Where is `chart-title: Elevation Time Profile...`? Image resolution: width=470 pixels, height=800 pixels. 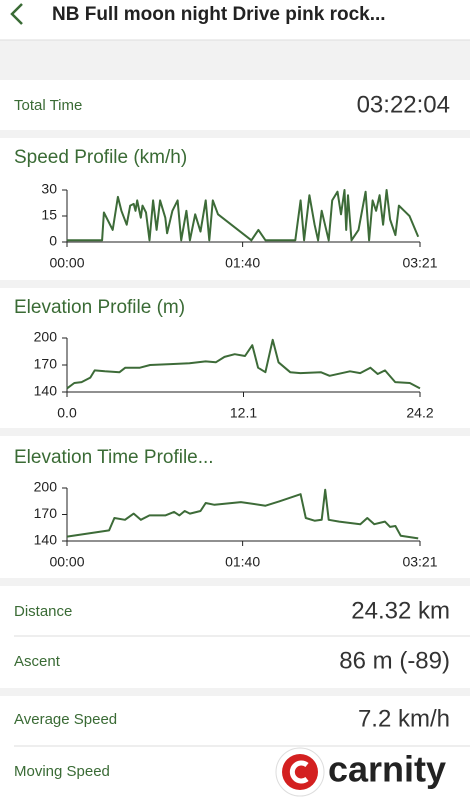 chart-title: Elevation Time Profile... is located at coordinates (114, 457).